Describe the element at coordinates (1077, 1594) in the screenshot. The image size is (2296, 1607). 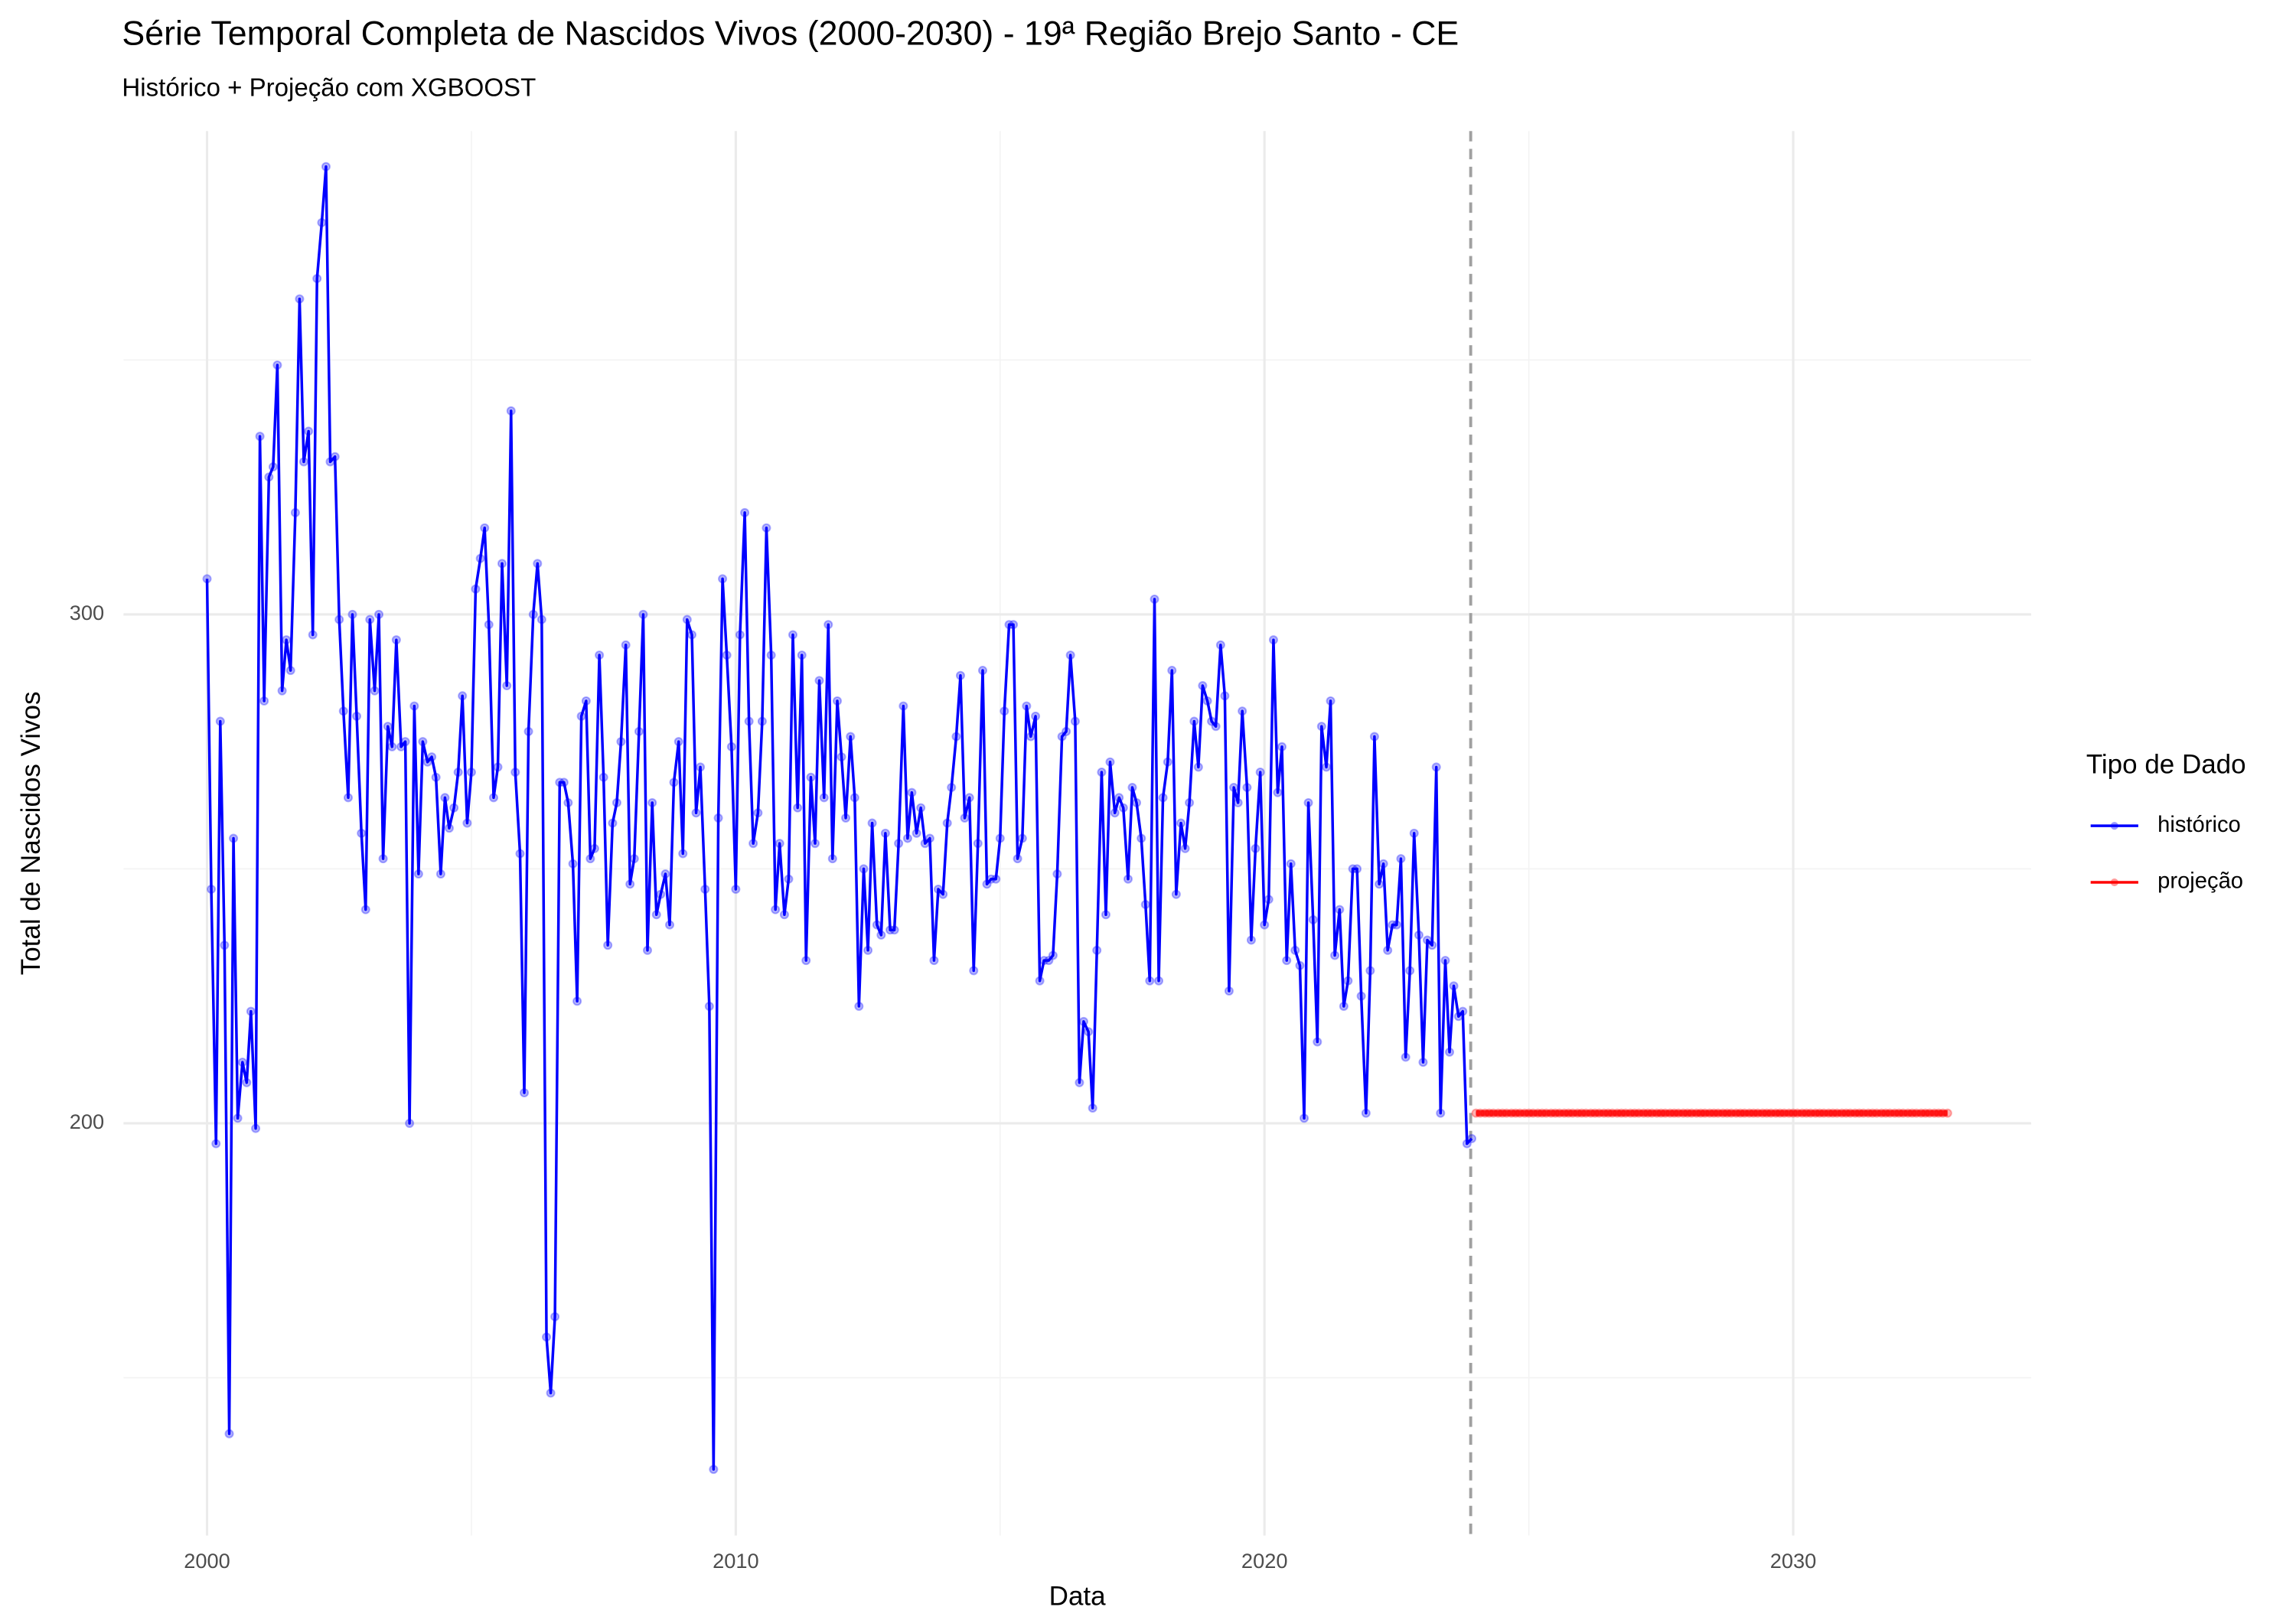
I see `x-axis-title: Data` at that location.